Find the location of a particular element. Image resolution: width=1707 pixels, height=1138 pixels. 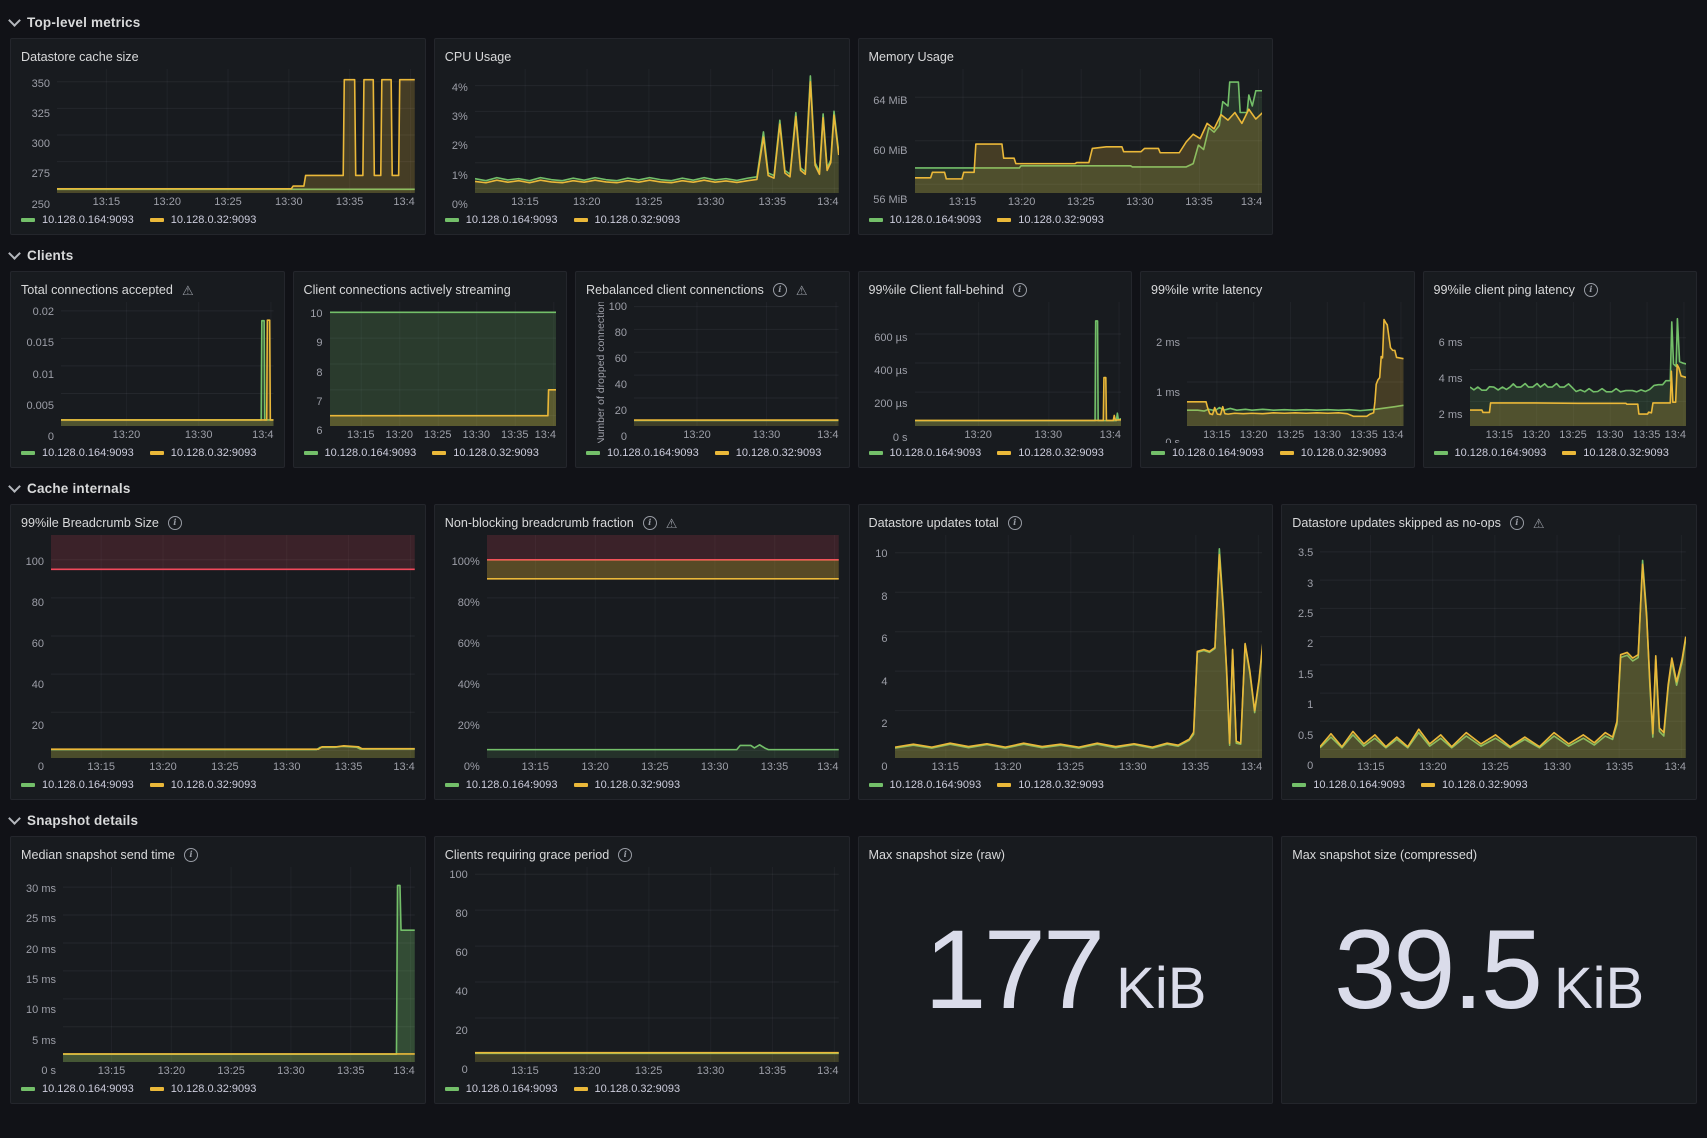

panel-header: 99%ile Breadcrumb Size i is located at coordinates (218, 523).